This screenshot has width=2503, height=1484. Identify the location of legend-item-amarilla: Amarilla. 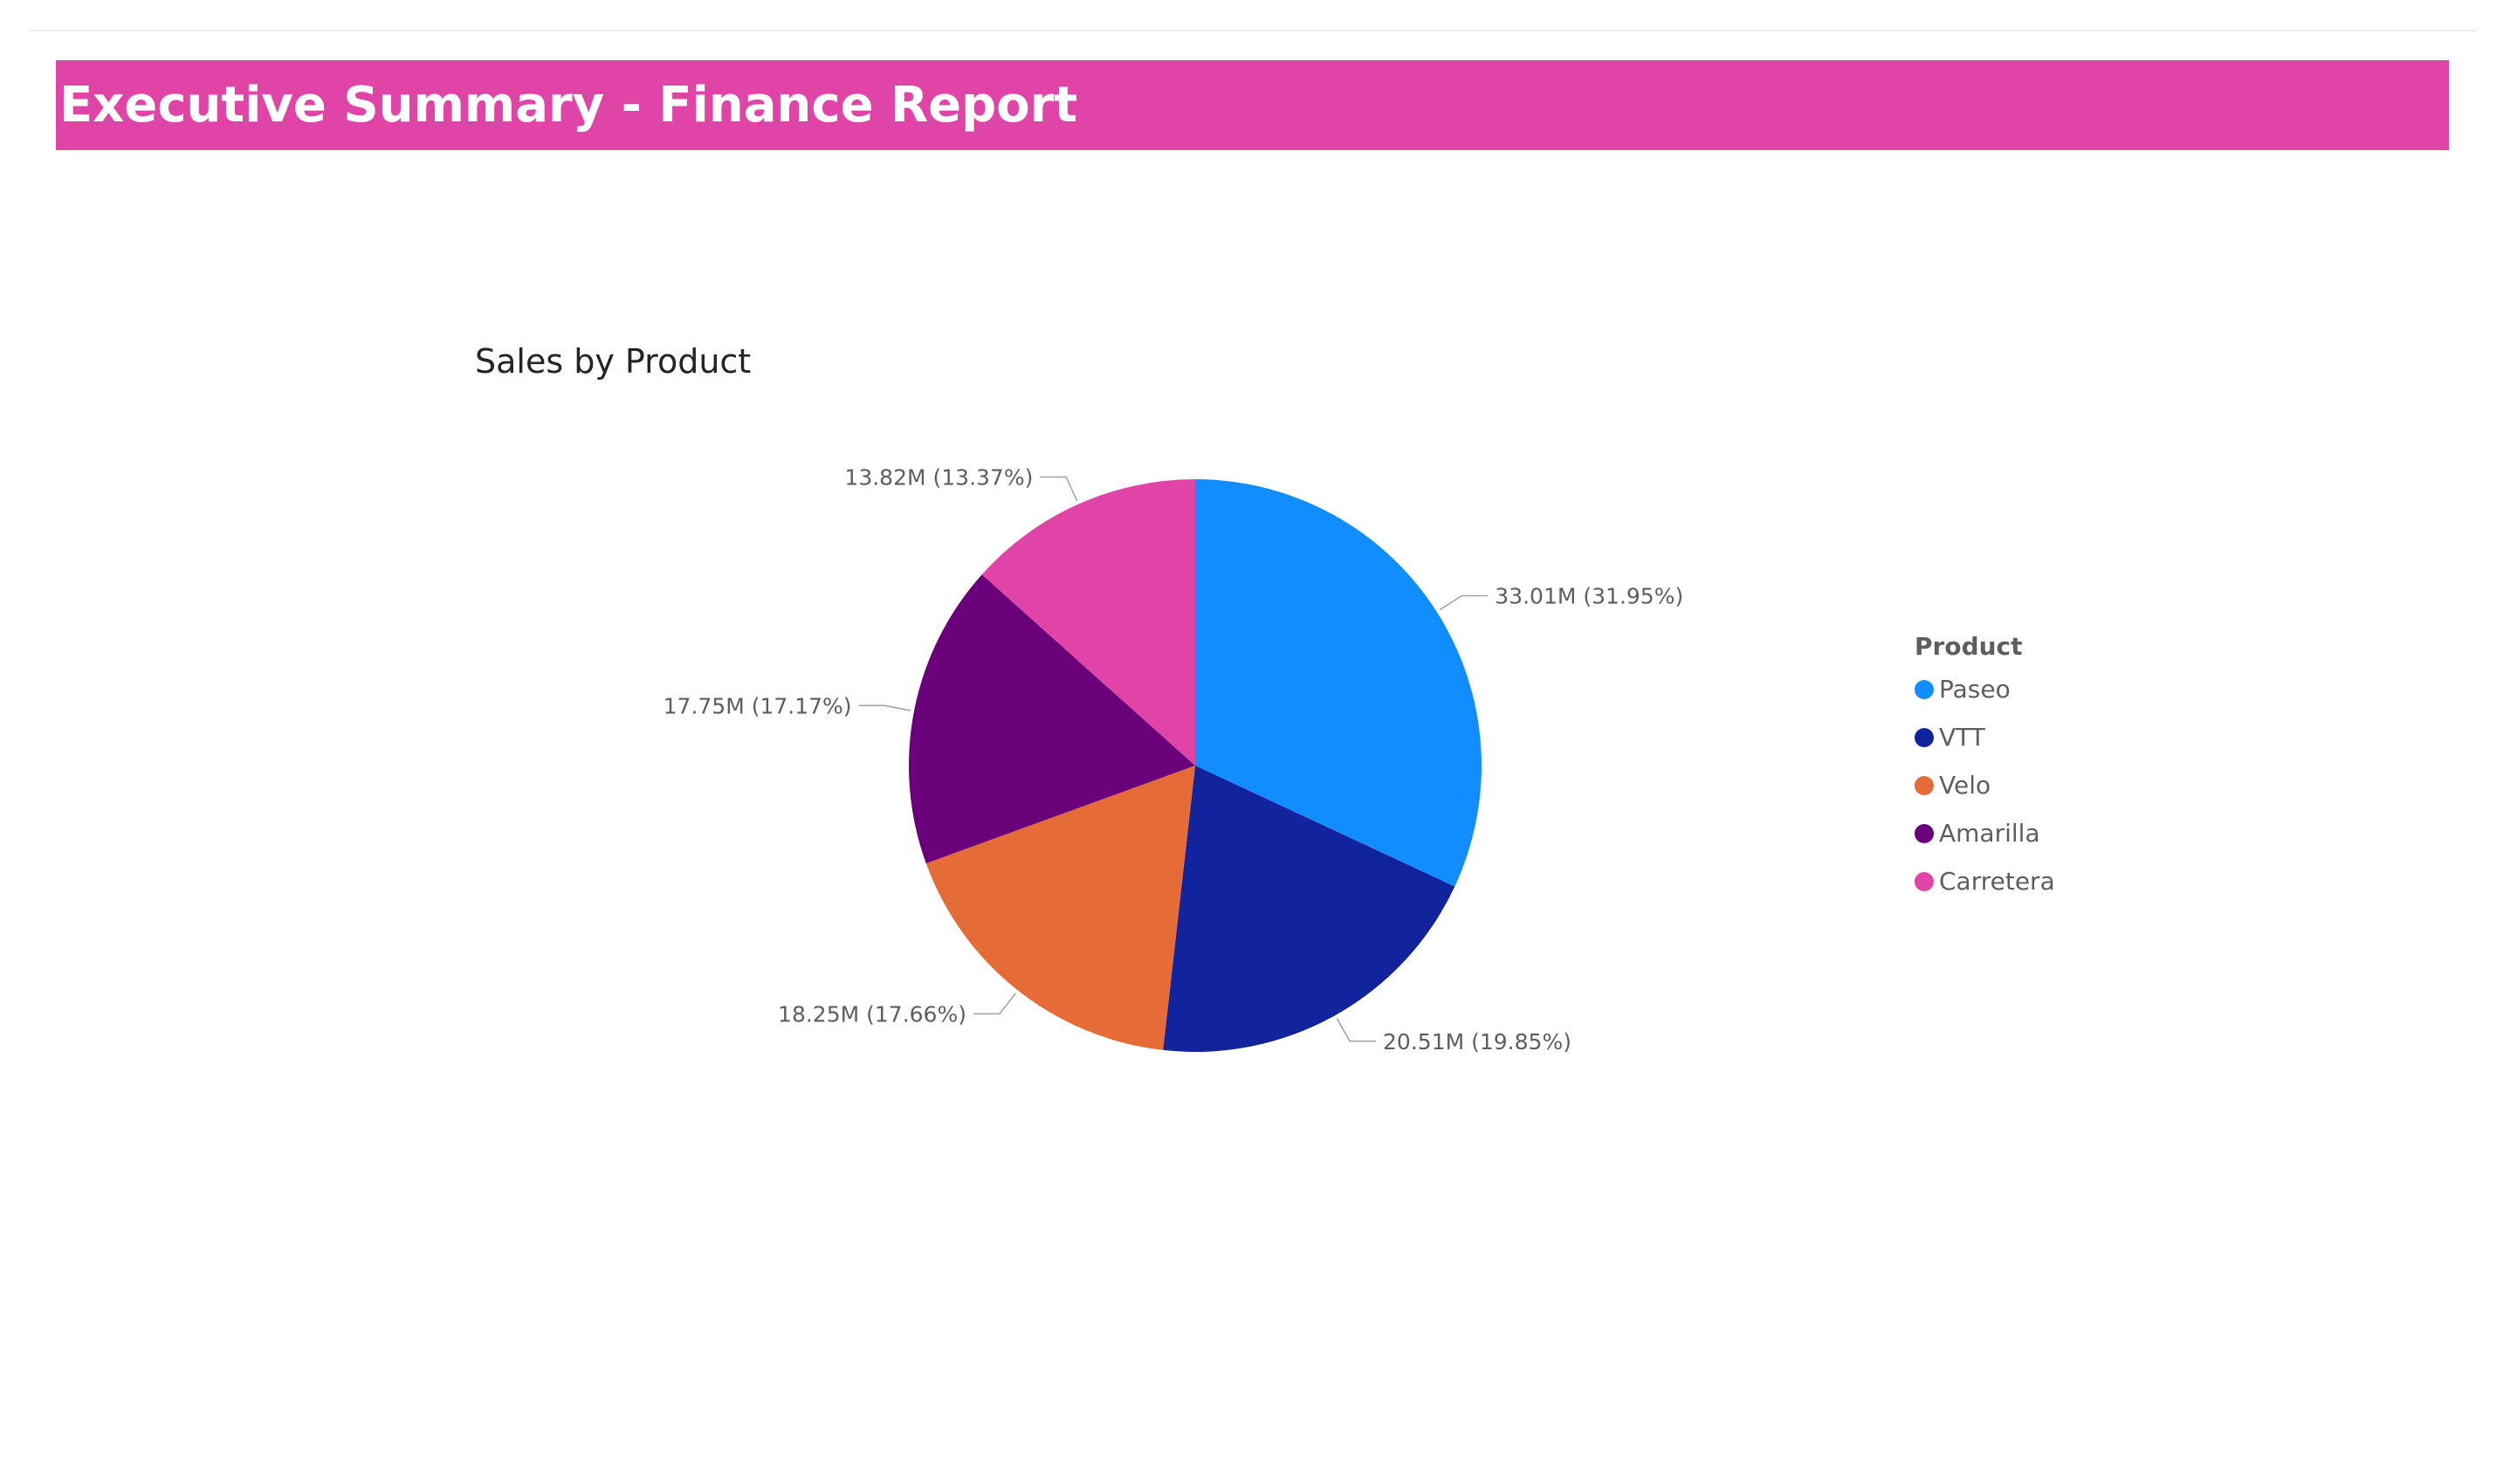
(2089, 833).